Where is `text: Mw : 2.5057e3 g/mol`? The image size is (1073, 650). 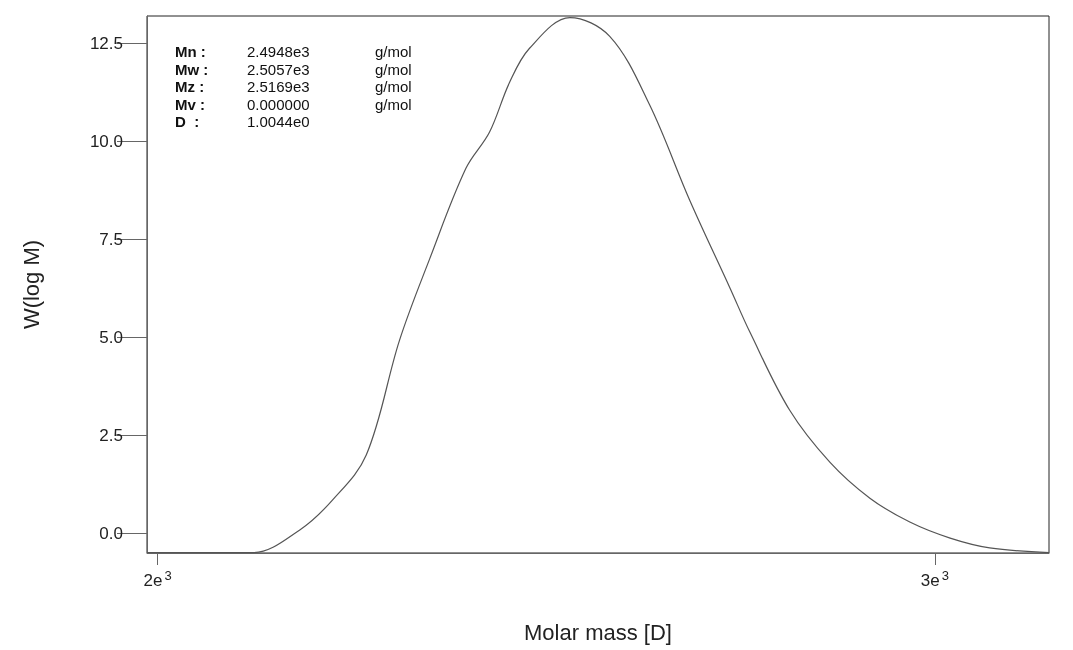
text: Mw : 2.5057e3 g/mol is located at coordinates (293, 69).